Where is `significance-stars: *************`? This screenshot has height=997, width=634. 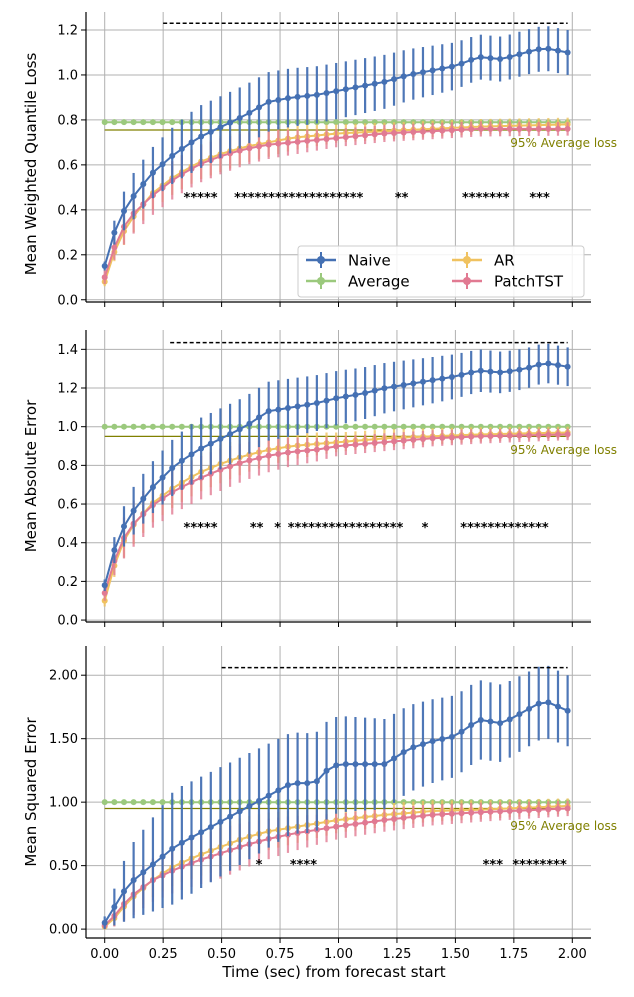 significance-stars: ************* is located at coordinates (504, 528).